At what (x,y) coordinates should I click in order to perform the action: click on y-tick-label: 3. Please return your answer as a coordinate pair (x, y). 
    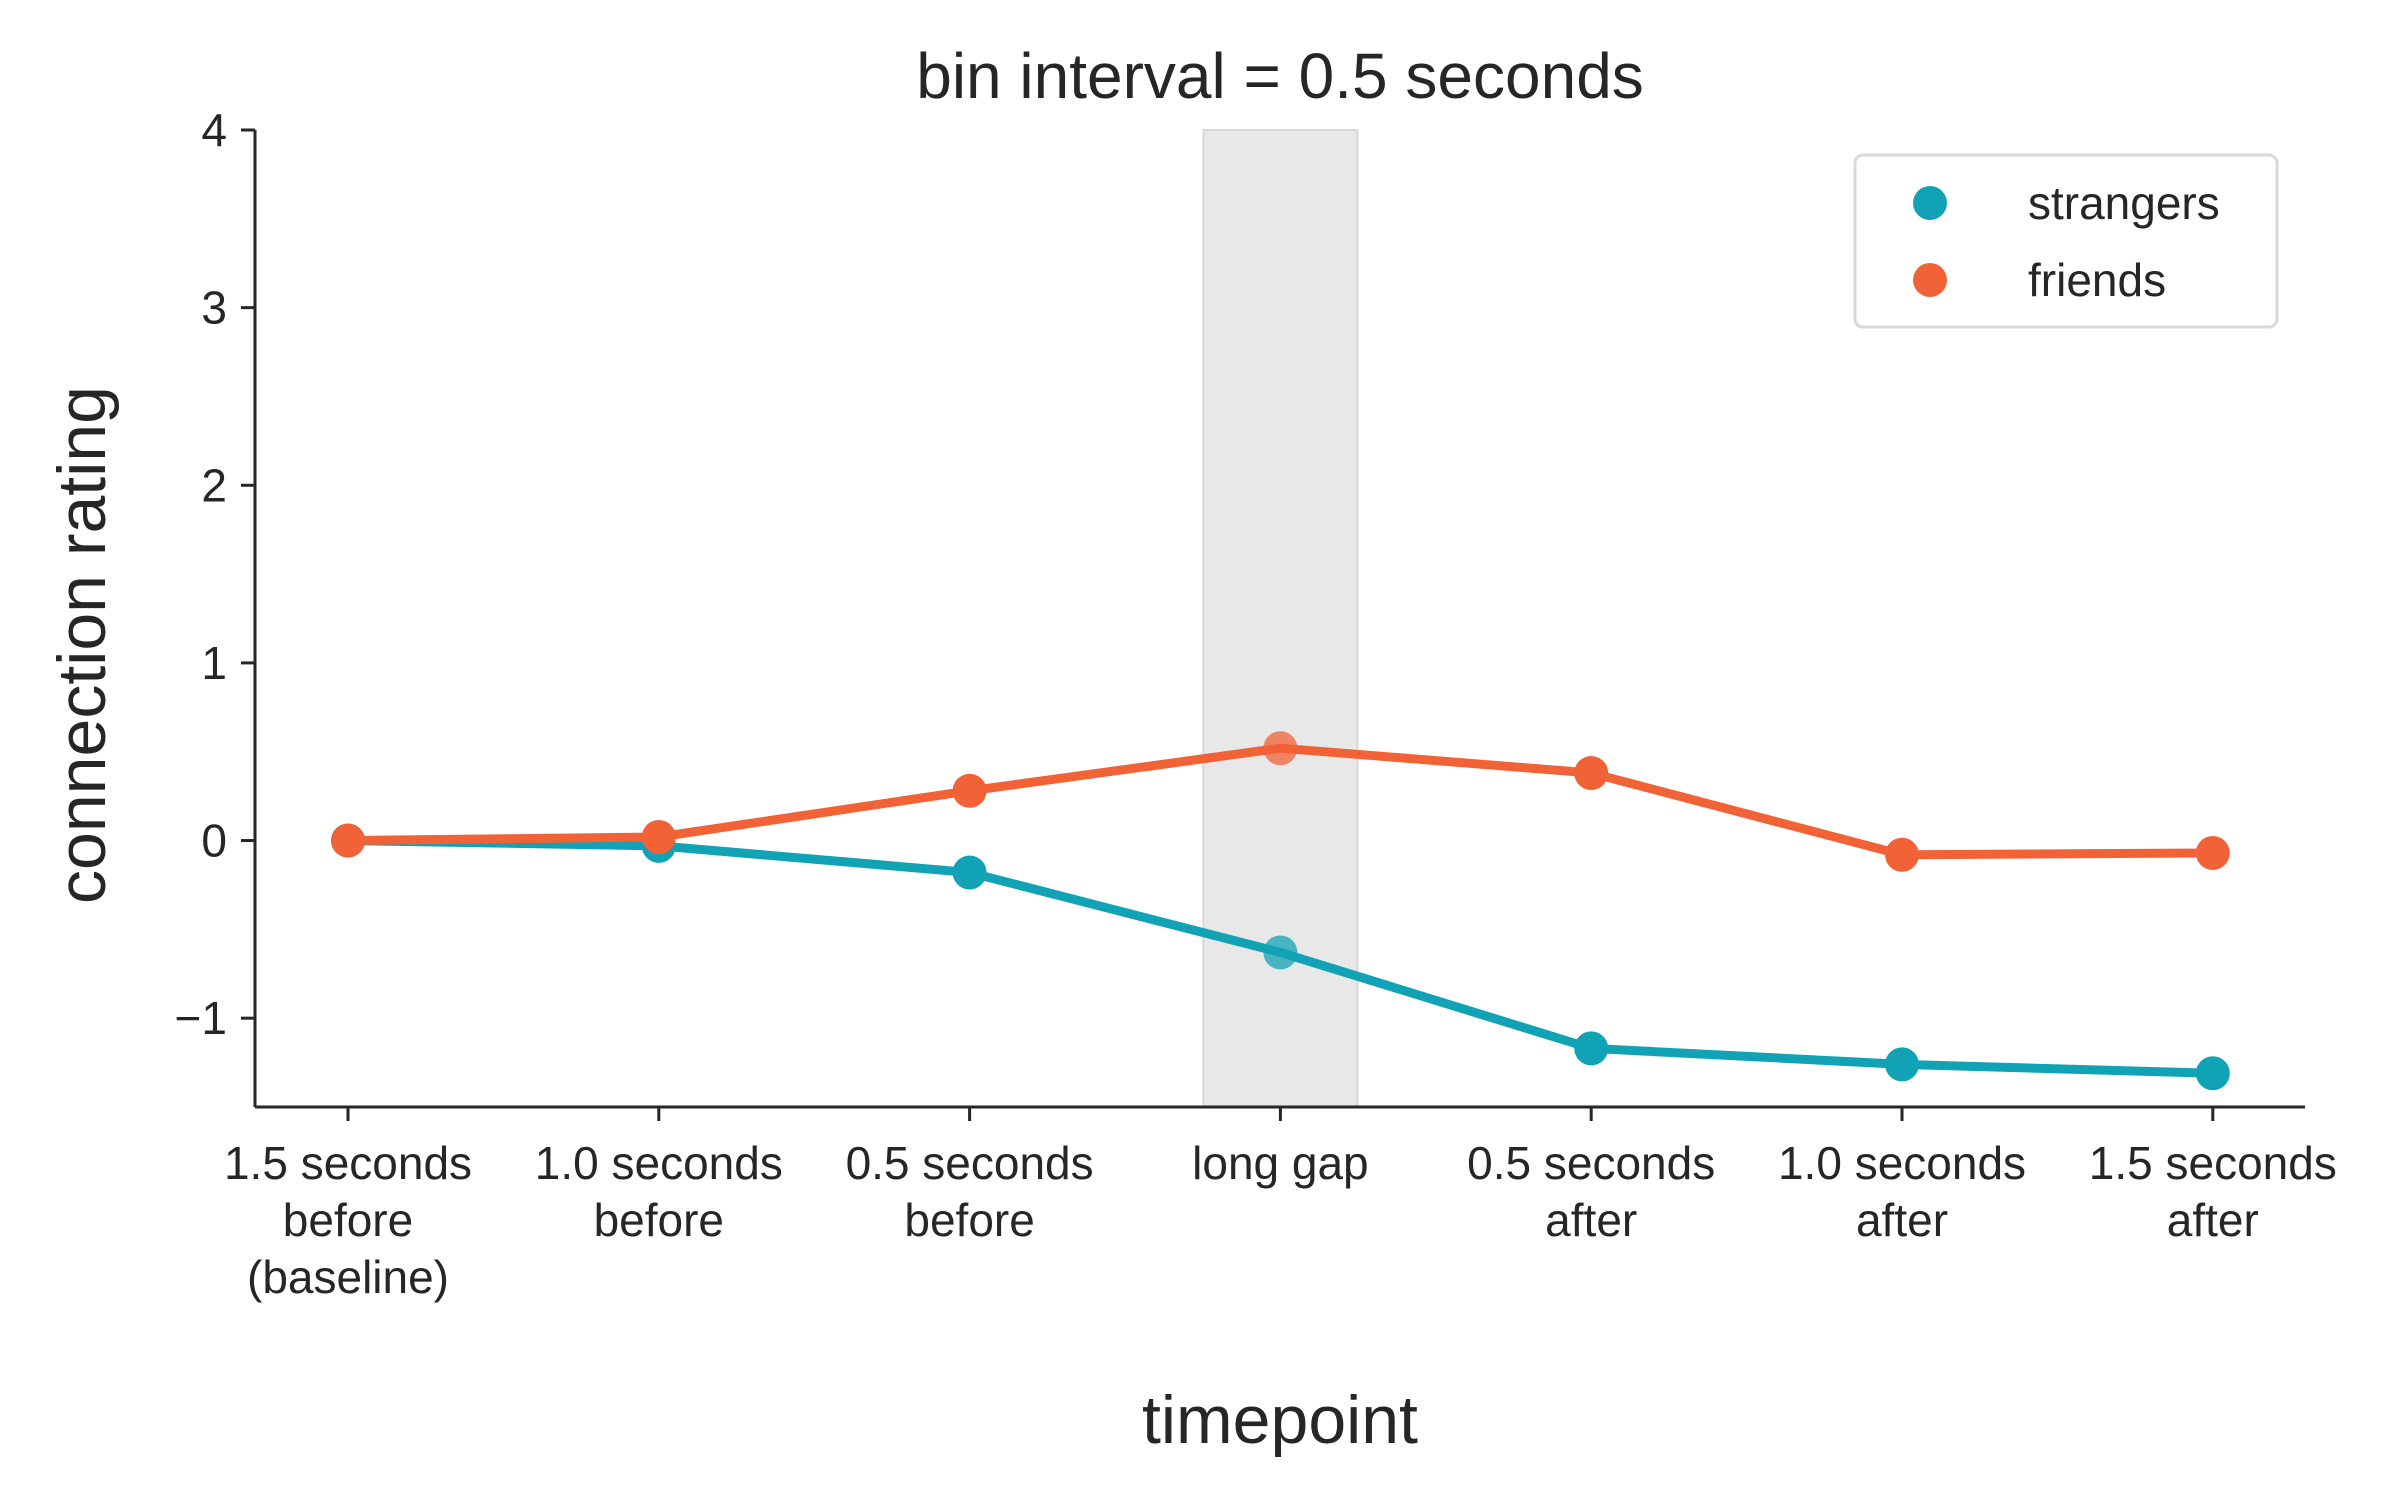
    Looking at the image, I should click on (214, 308).